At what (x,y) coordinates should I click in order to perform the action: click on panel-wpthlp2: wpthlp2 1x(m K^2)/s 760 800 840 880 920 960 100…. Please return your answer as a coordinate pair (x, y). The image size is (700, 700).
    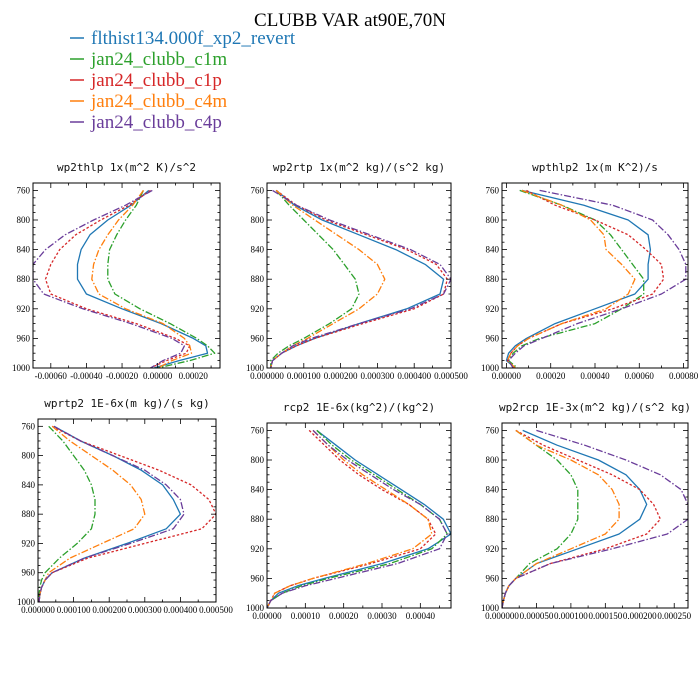
    Looking at the image, I should click on (590, 271).